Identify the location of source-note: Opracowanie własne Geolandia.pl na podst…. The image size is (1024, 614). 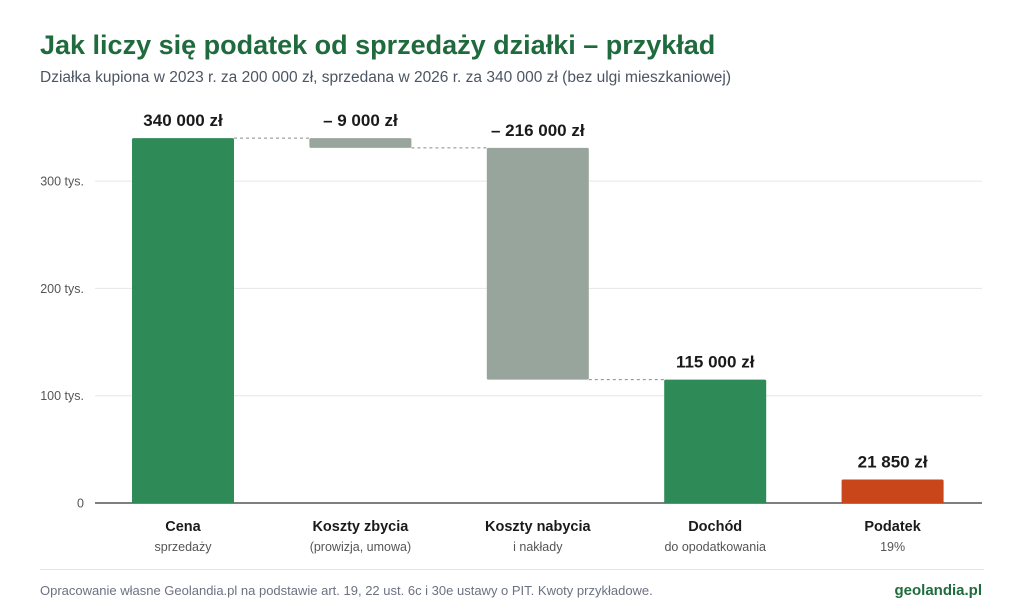
(346, 590).